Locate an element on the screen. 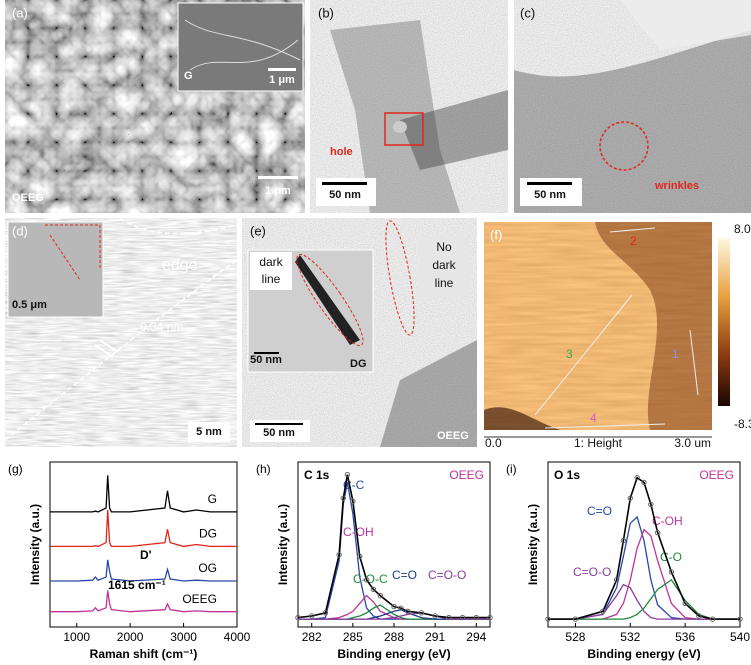  note: No is located at coordinates (444, 247).